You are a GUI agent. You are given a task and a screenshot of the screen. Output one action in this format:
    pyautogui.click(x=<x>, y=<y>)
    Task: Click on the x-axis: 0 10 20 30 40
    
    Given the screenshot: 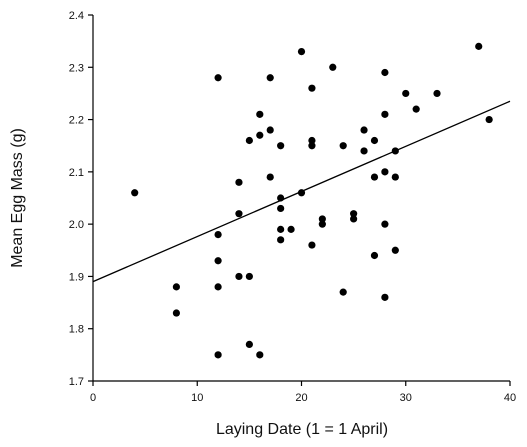 What is the action you would take?
    pyautogui.click(x=303, y=392)
    